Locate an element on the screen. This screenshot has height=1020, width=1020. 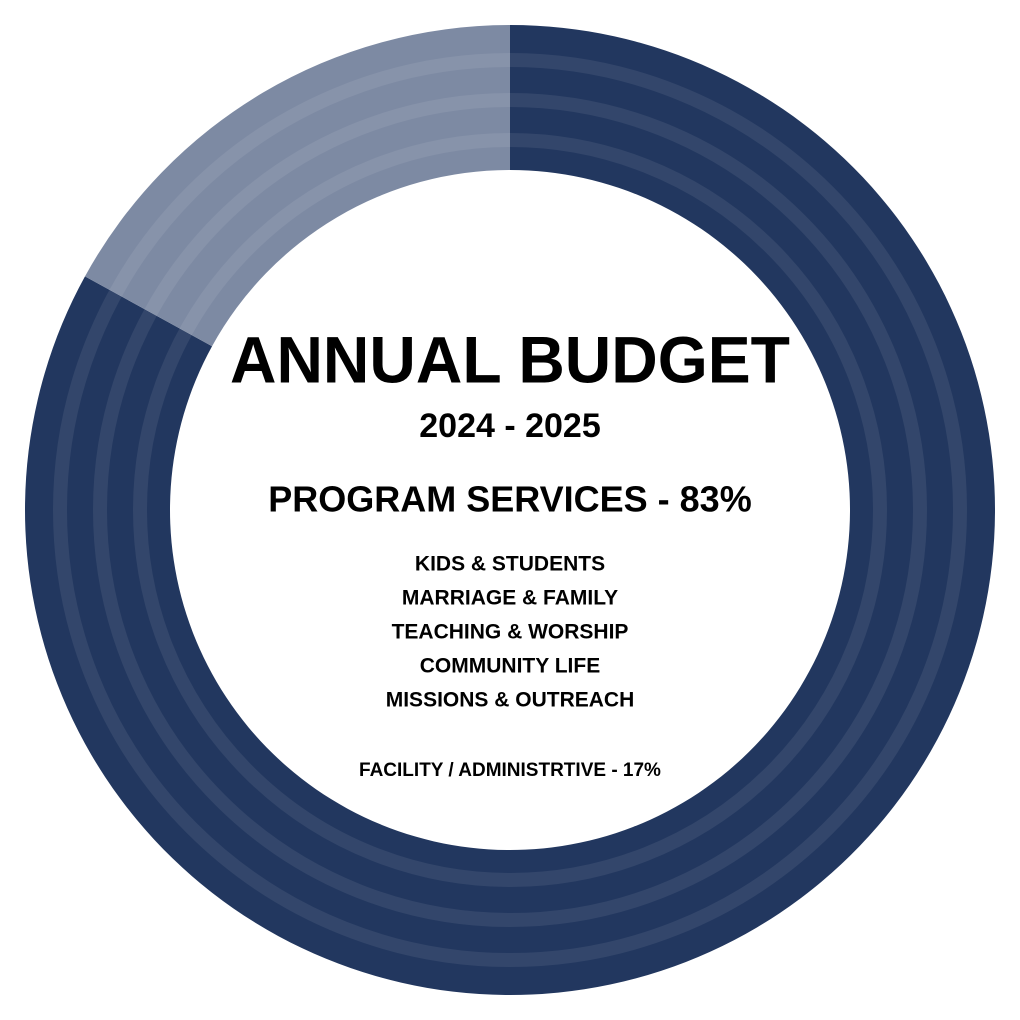
value-label: FACILITY / ADMINISTRTIVE - 17% is located at coordinates (510, 770).